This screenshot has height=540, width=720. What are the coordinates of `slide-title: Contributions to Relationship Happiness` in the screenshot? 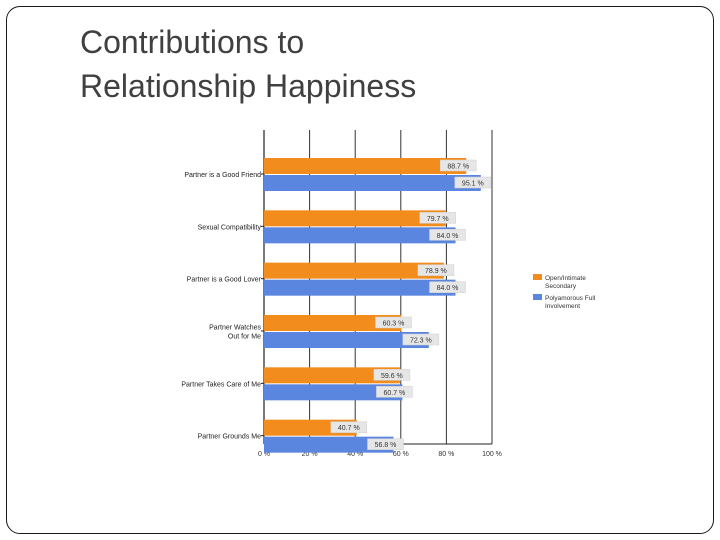 It's located at (360, 64).